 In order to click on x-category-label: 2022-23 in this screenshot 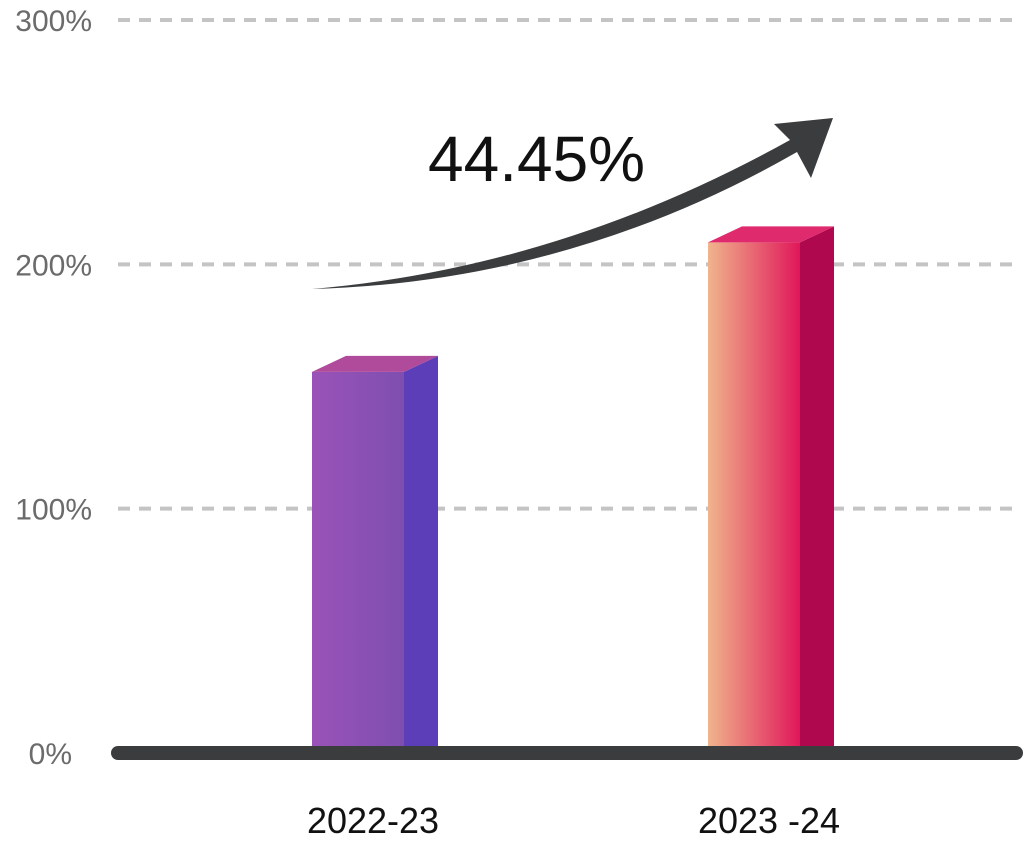, I will do `click(373, 820)`.